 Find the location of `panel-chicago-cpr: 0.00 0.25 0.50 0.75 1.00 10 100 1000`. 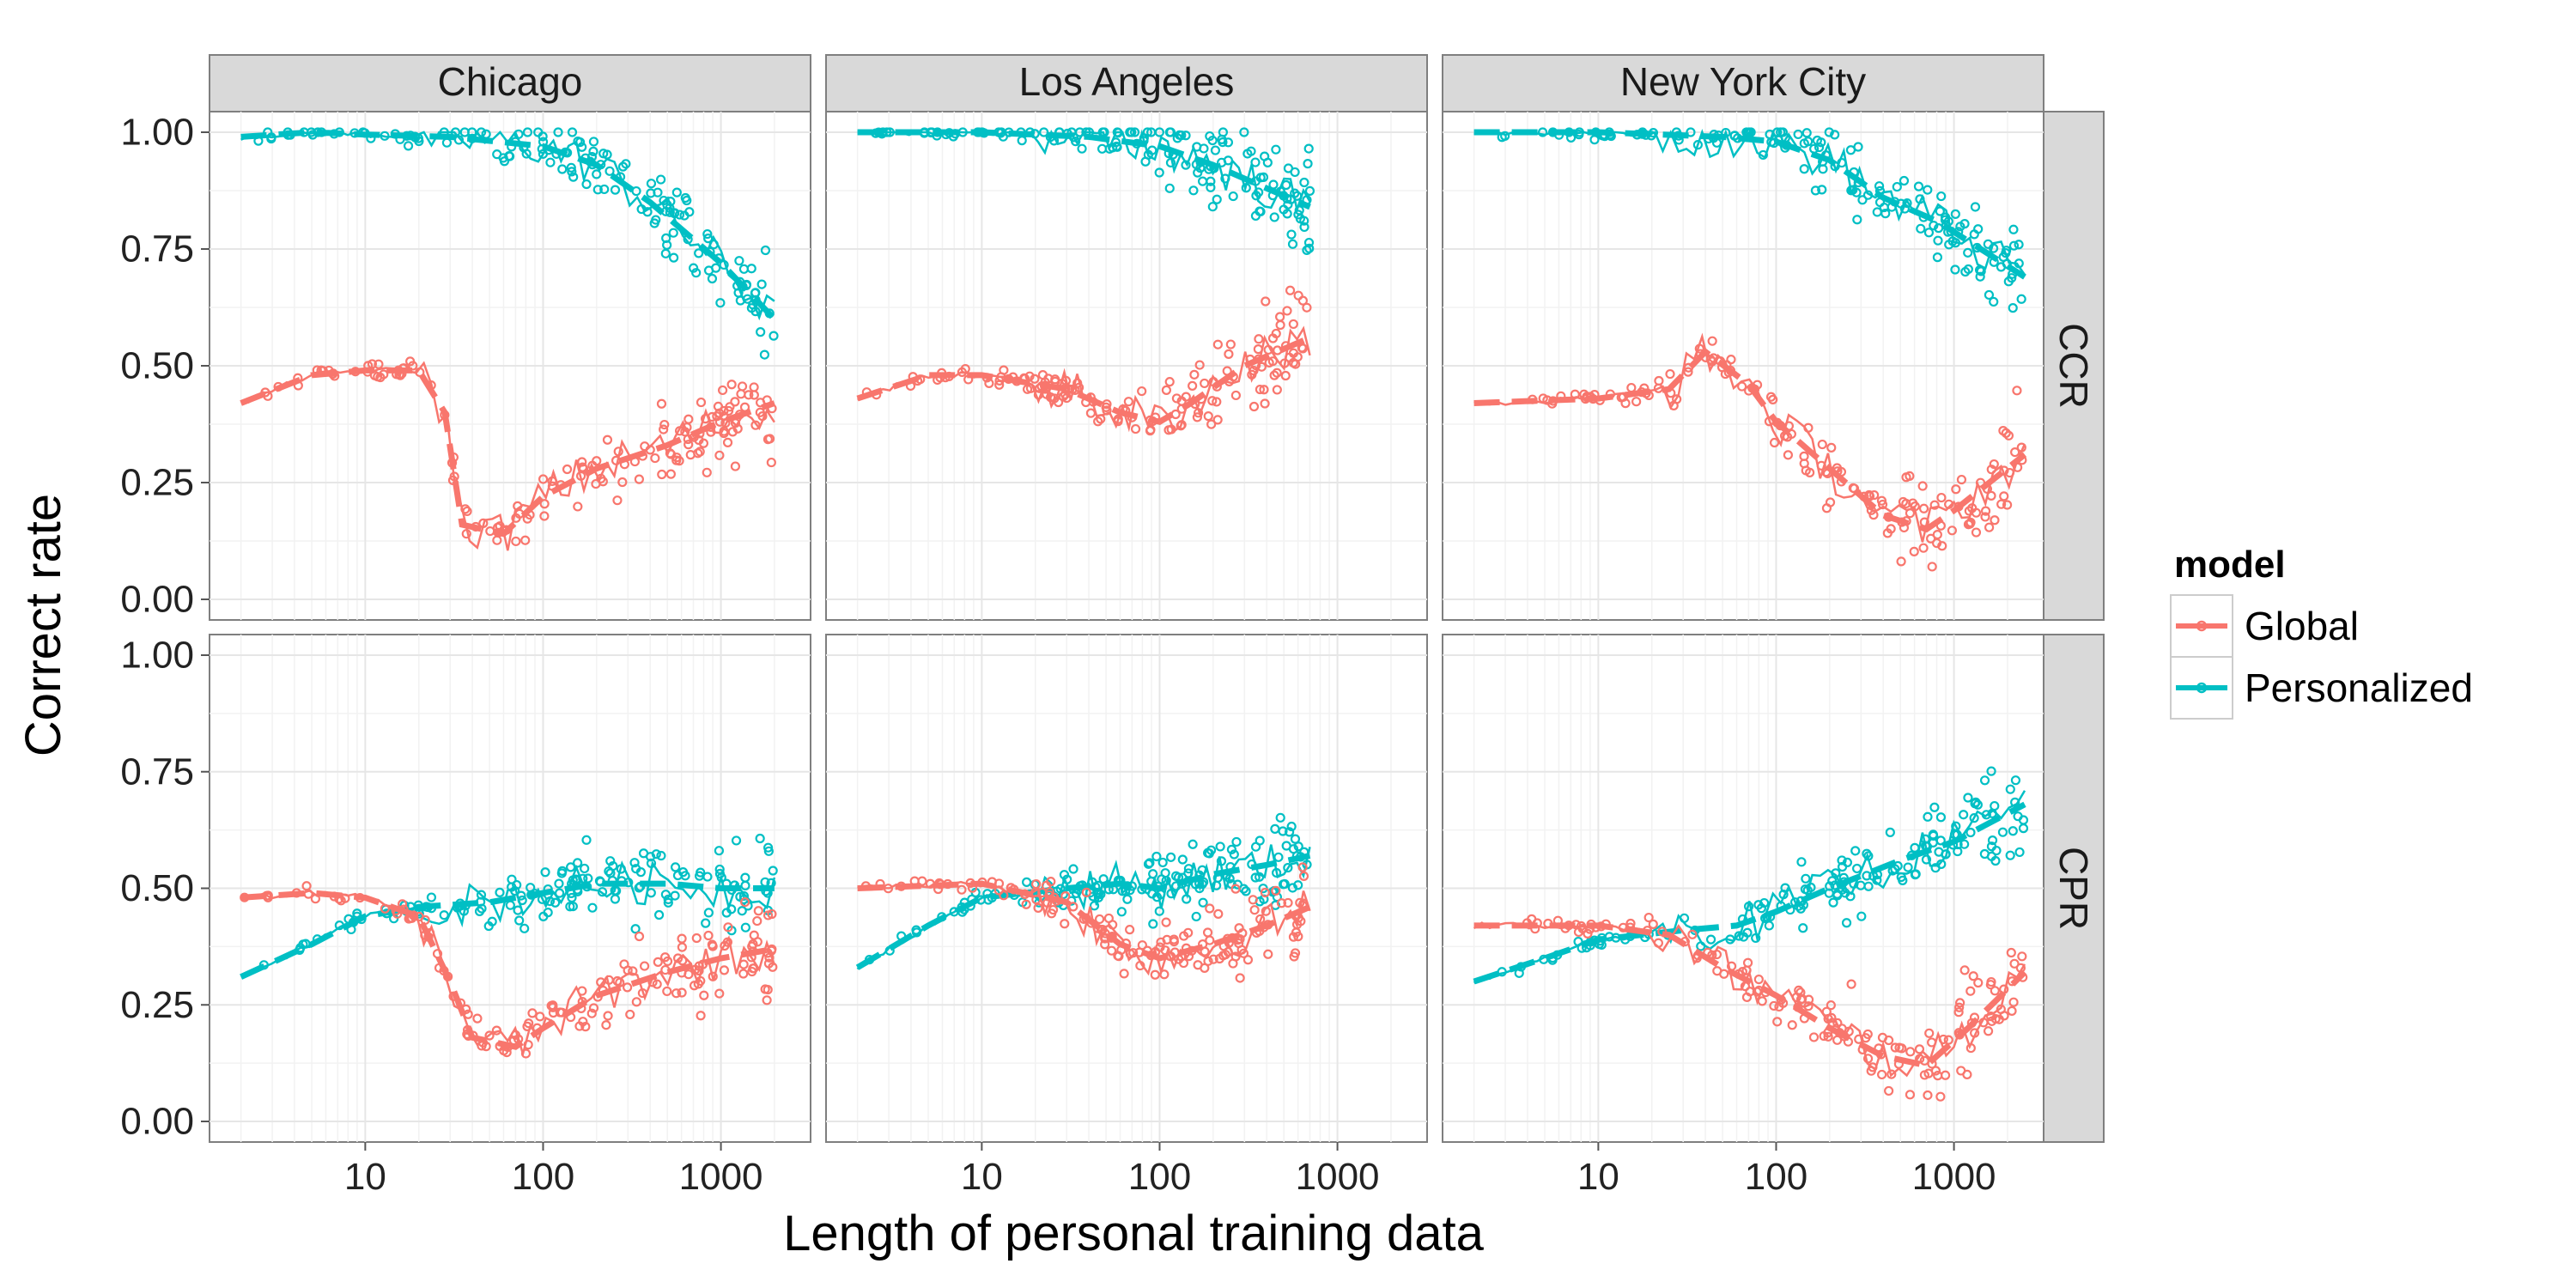

panel-chicago-cpr: 0.00 0.25 0.50 0.75 1.00 10 100 1000 is located at coordinates (466, 916).